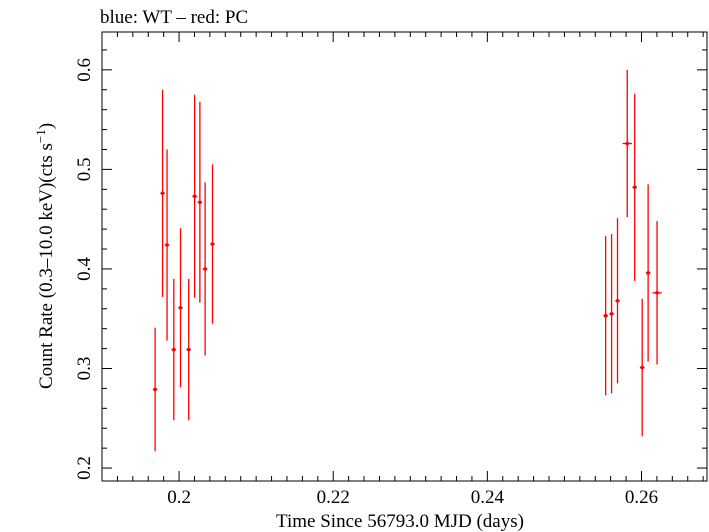 Image resolution: width=709 pixels, height=532 pixels. I want to click on y-tick-label: 0.2, so click(84, 468).